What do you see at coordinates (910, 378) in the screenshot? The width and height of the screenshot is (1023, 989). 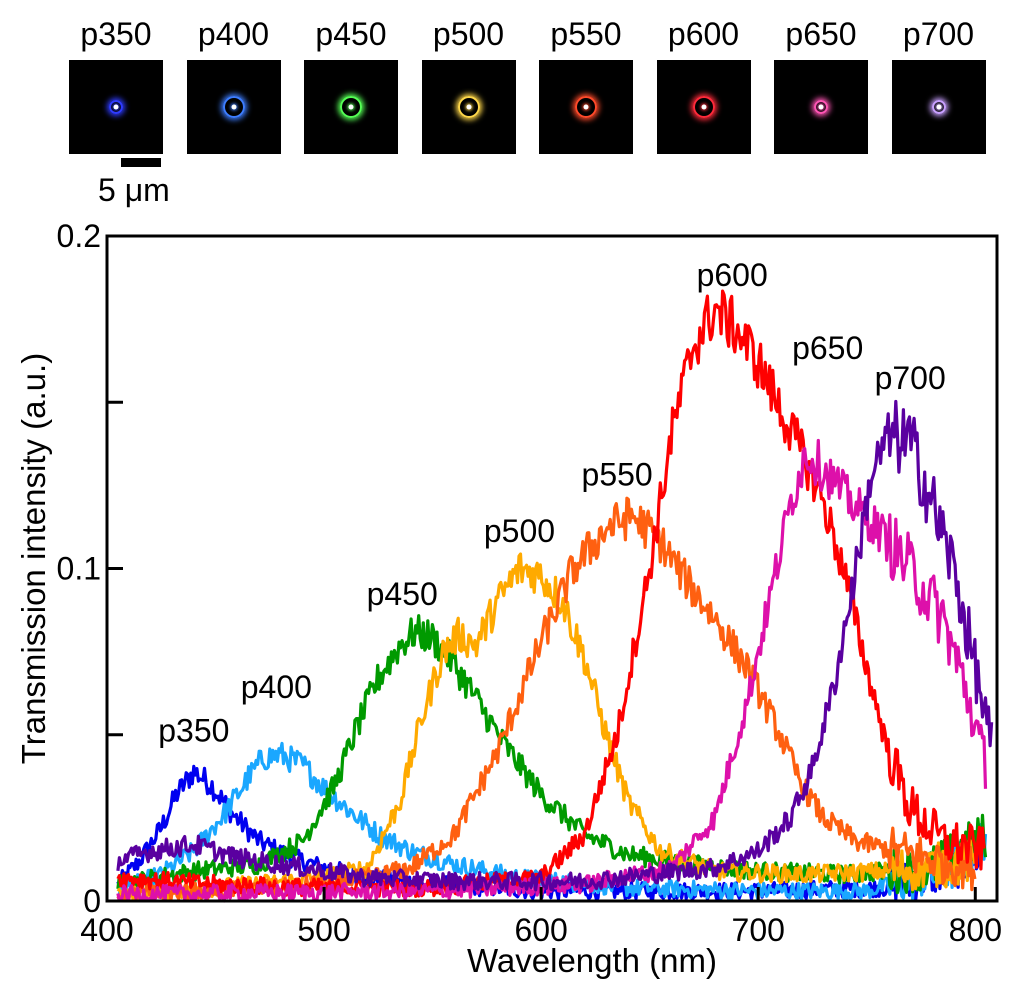 I see `series-label-p700: p700` at bounding box center [910, 378].